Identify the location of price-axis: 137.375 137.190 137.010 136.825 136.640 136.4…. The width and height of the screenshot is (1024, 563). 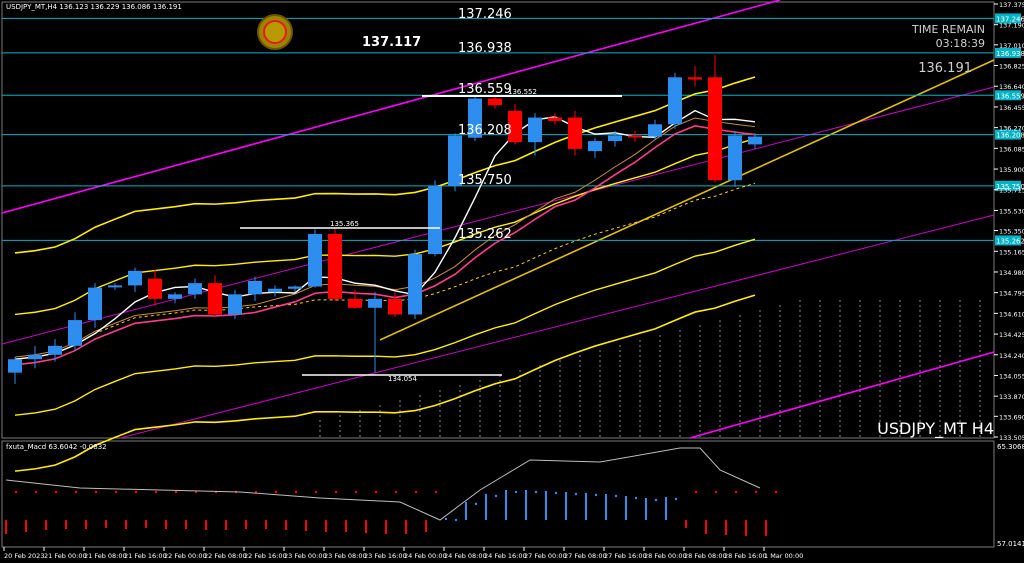
(1009, 221).